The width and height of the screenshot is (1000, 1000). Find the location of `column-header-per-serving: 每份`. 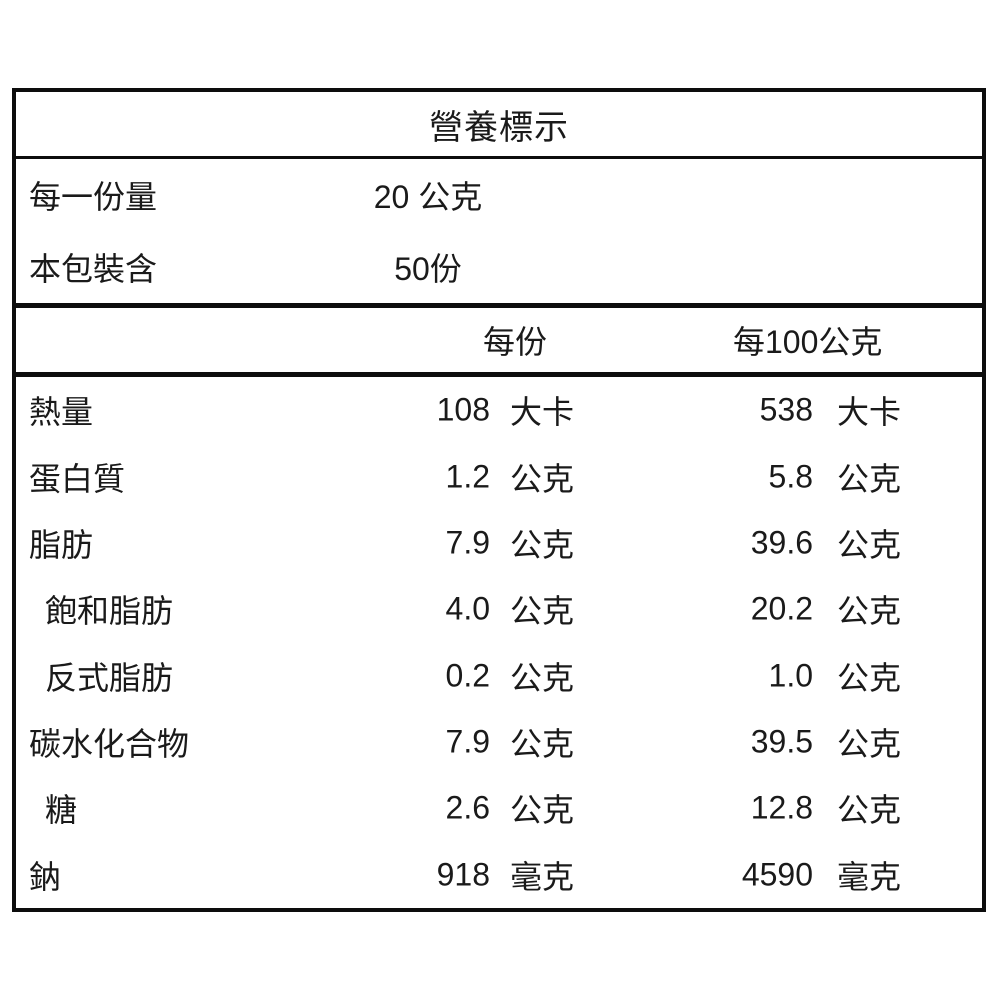

column-header-per-serving: 每份 is located at coordinates (515, 342).